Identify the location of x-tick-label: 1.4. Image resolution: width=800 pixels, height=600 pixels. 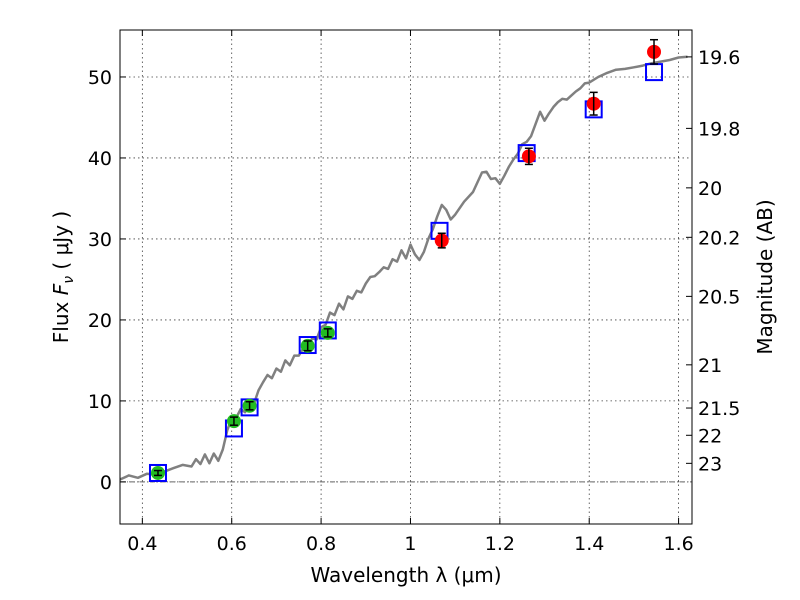
(589, 544).